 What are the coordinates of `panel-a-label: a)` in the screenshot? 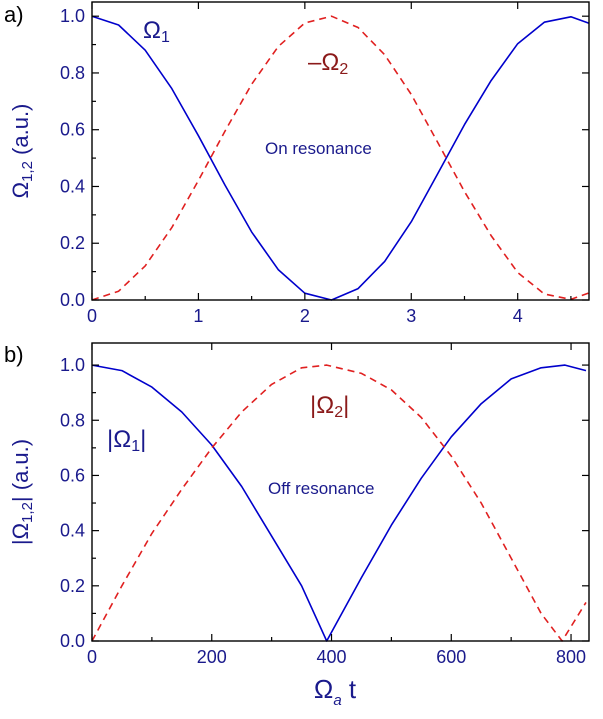 It's located at (14, 14).